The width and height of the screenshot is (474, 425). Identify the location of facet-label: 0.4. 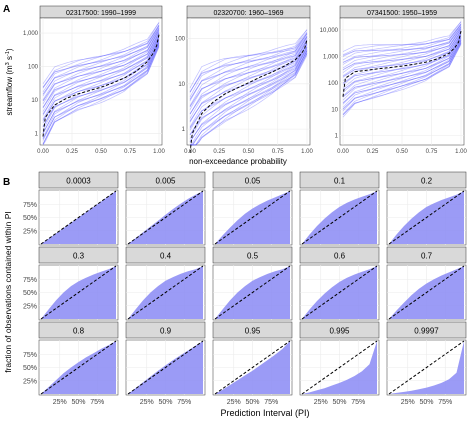
(166, 256).